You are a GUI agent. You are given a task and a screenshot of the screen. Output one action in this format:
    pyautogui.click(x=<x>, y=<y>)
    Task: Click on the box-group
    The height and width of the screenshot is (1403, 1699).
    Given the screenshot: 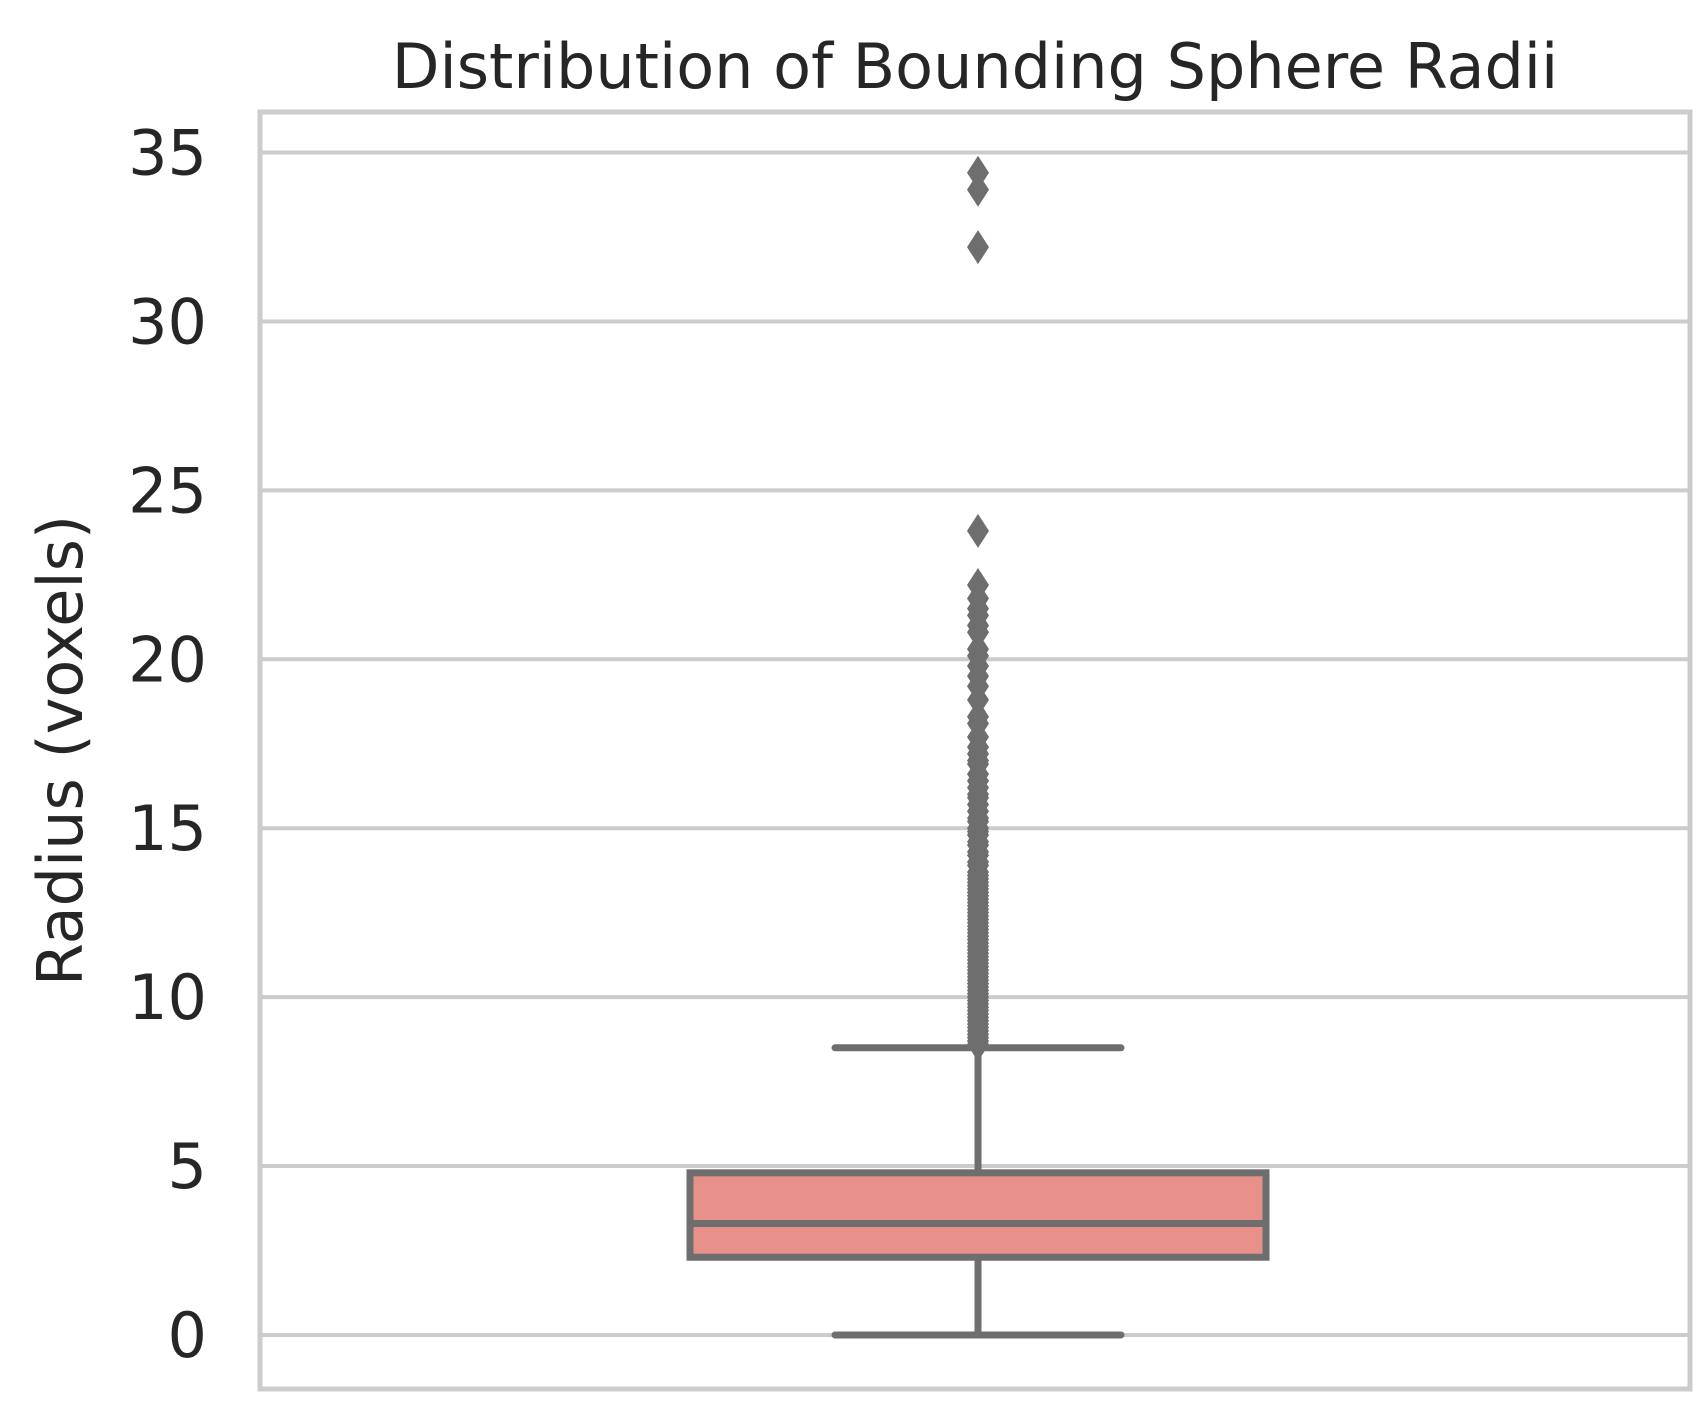 What is the action you would take?
    pyautogui.click(x=978, y=1191)
    